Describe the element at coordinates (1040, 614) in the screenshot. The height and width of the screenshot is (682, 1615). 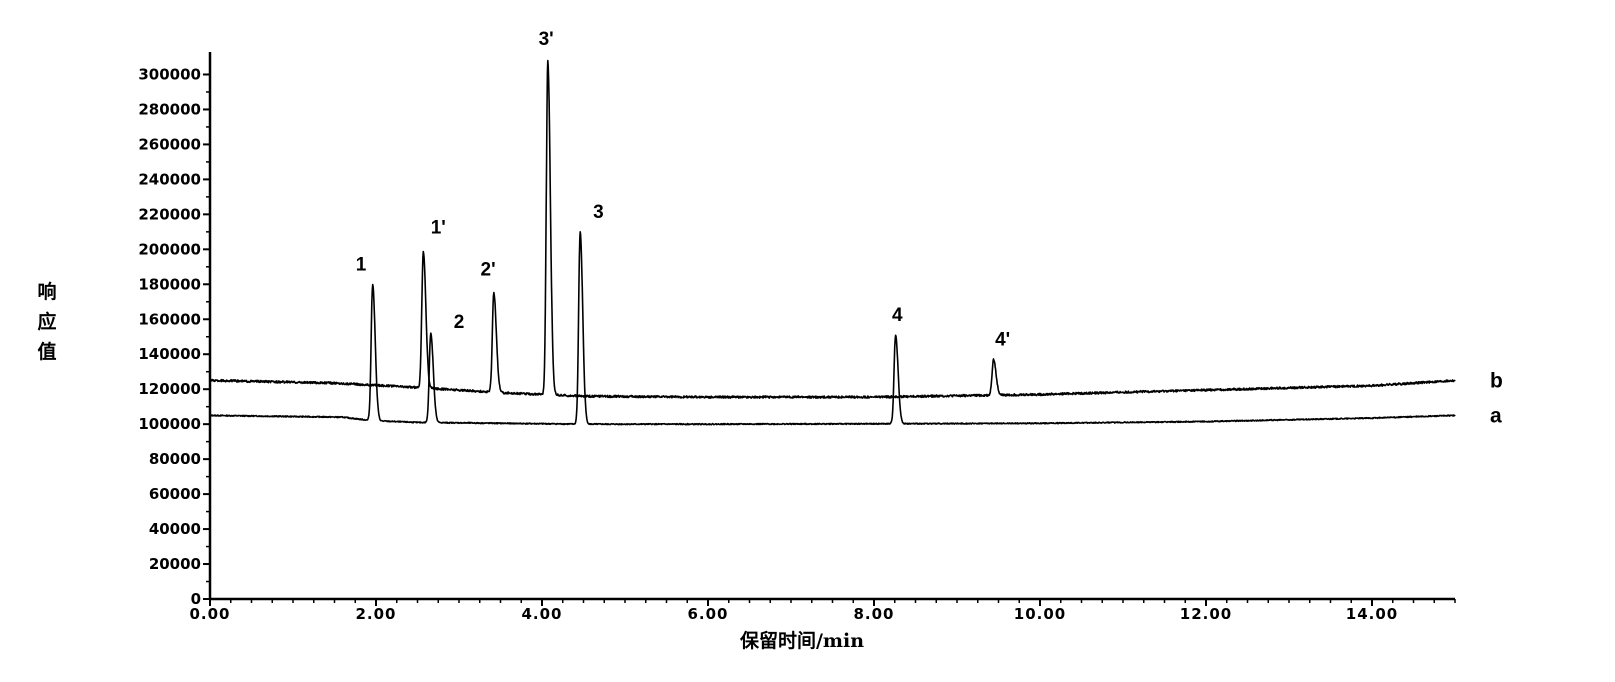
I see `x-tick-label: 10.00` at that location.